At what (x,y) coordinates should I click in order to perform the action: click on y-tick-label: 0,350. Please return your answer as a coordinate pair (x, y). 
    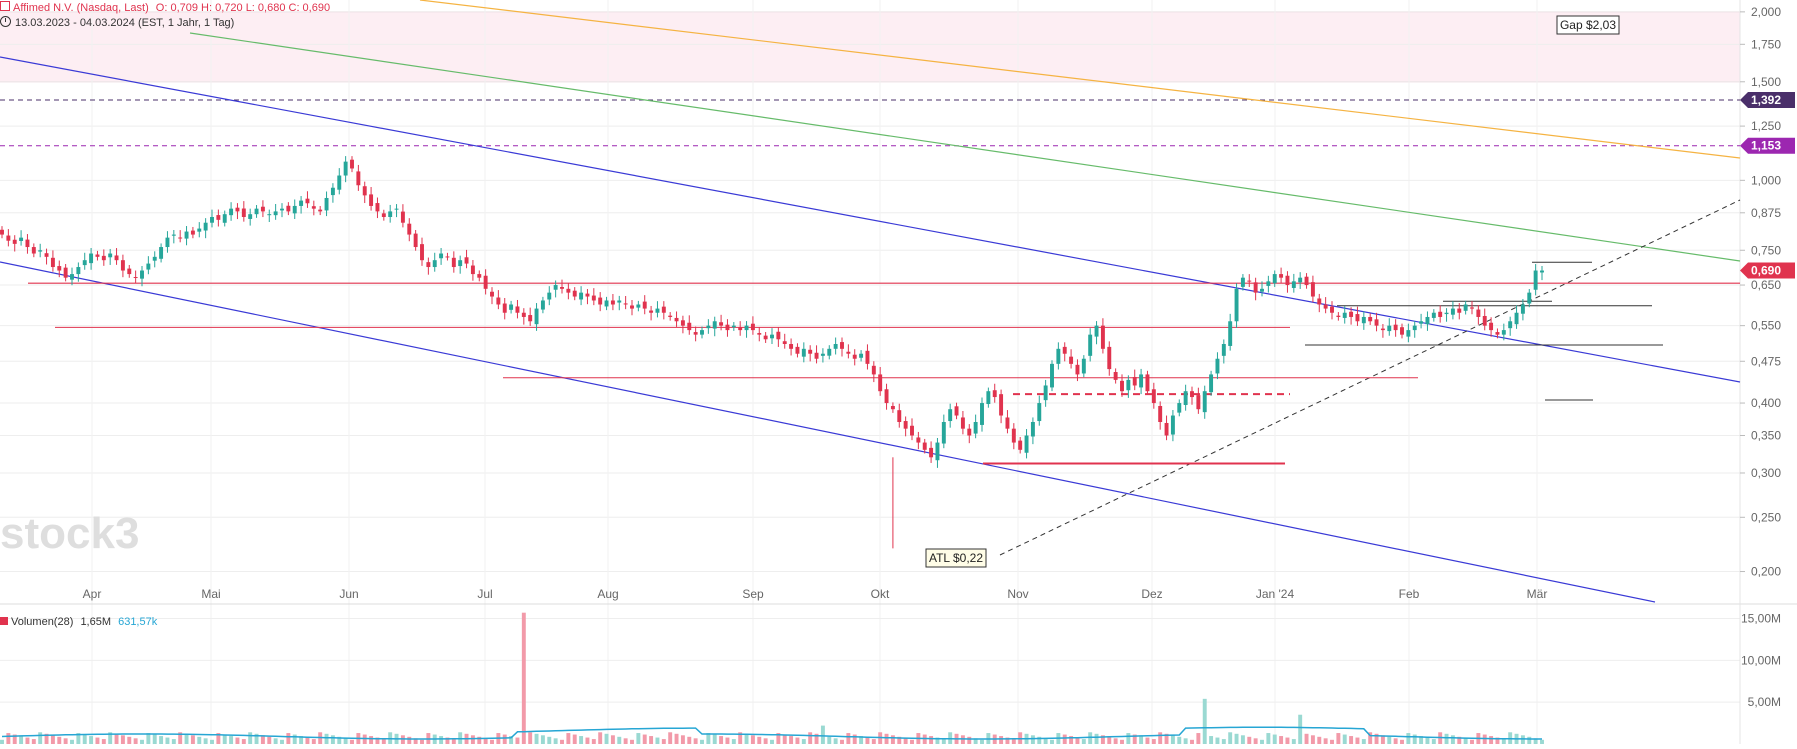
    Looking at the image, I should click on (1766, 436).